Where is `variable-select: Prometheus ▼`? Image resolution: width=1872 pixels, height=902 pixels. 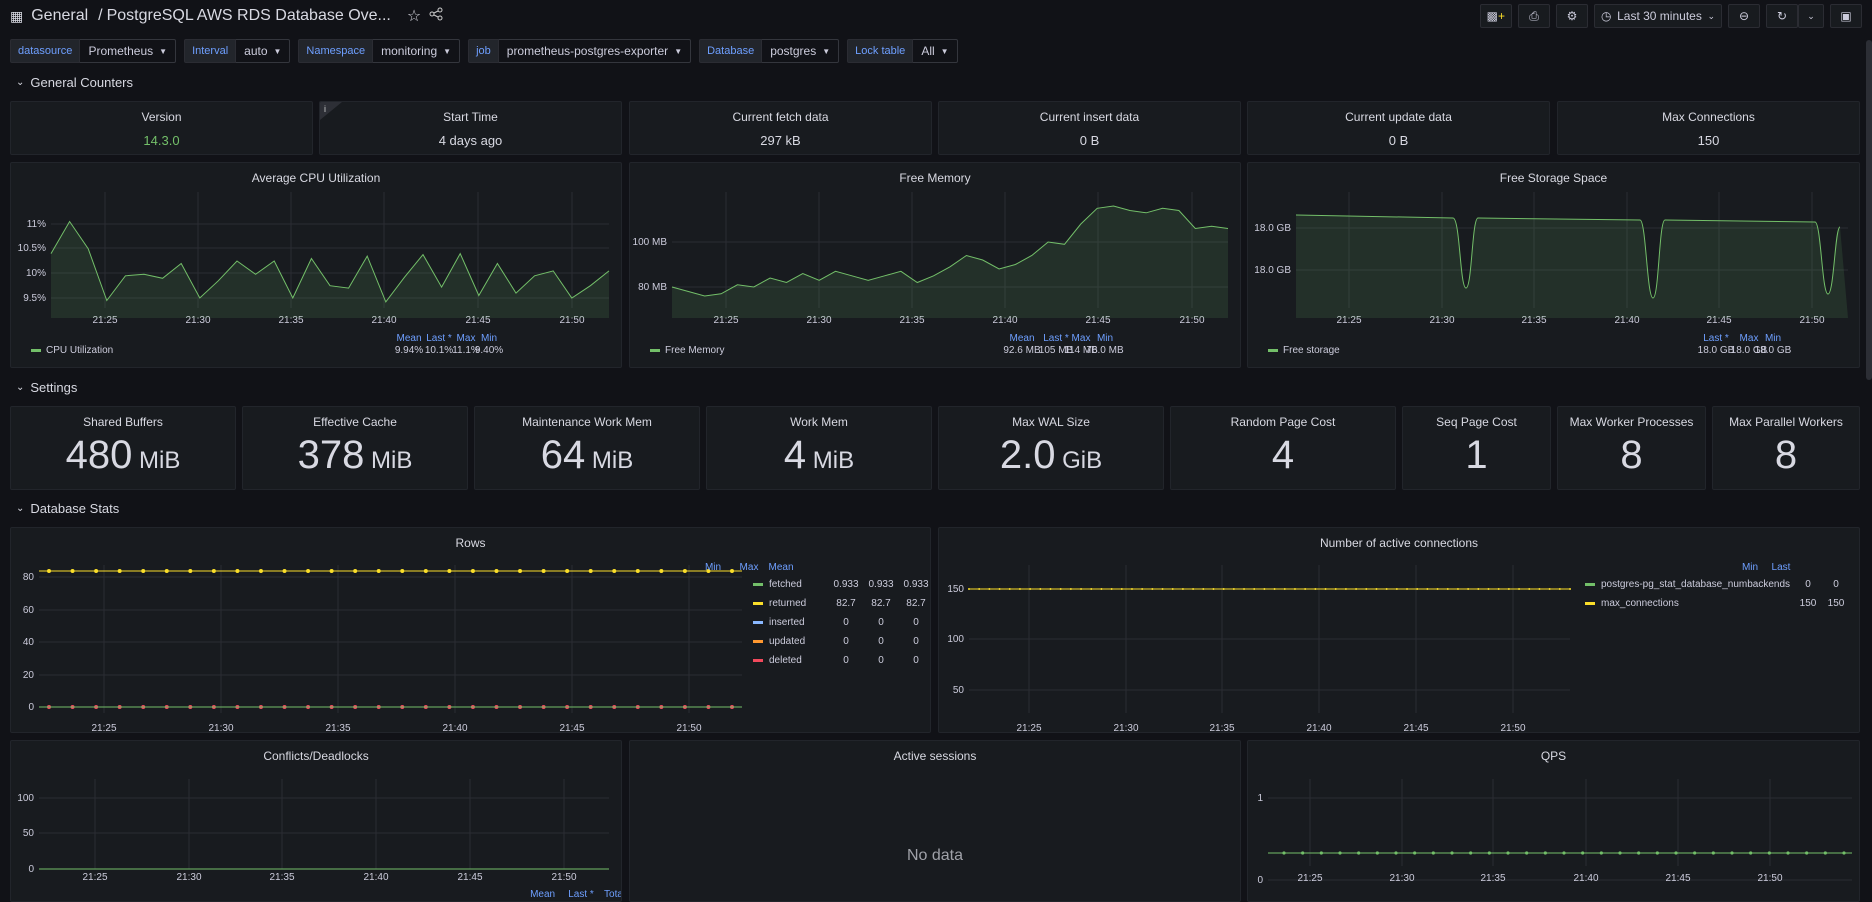 variable-select: Prometheus ▼ is located at coordinates (128, 51).